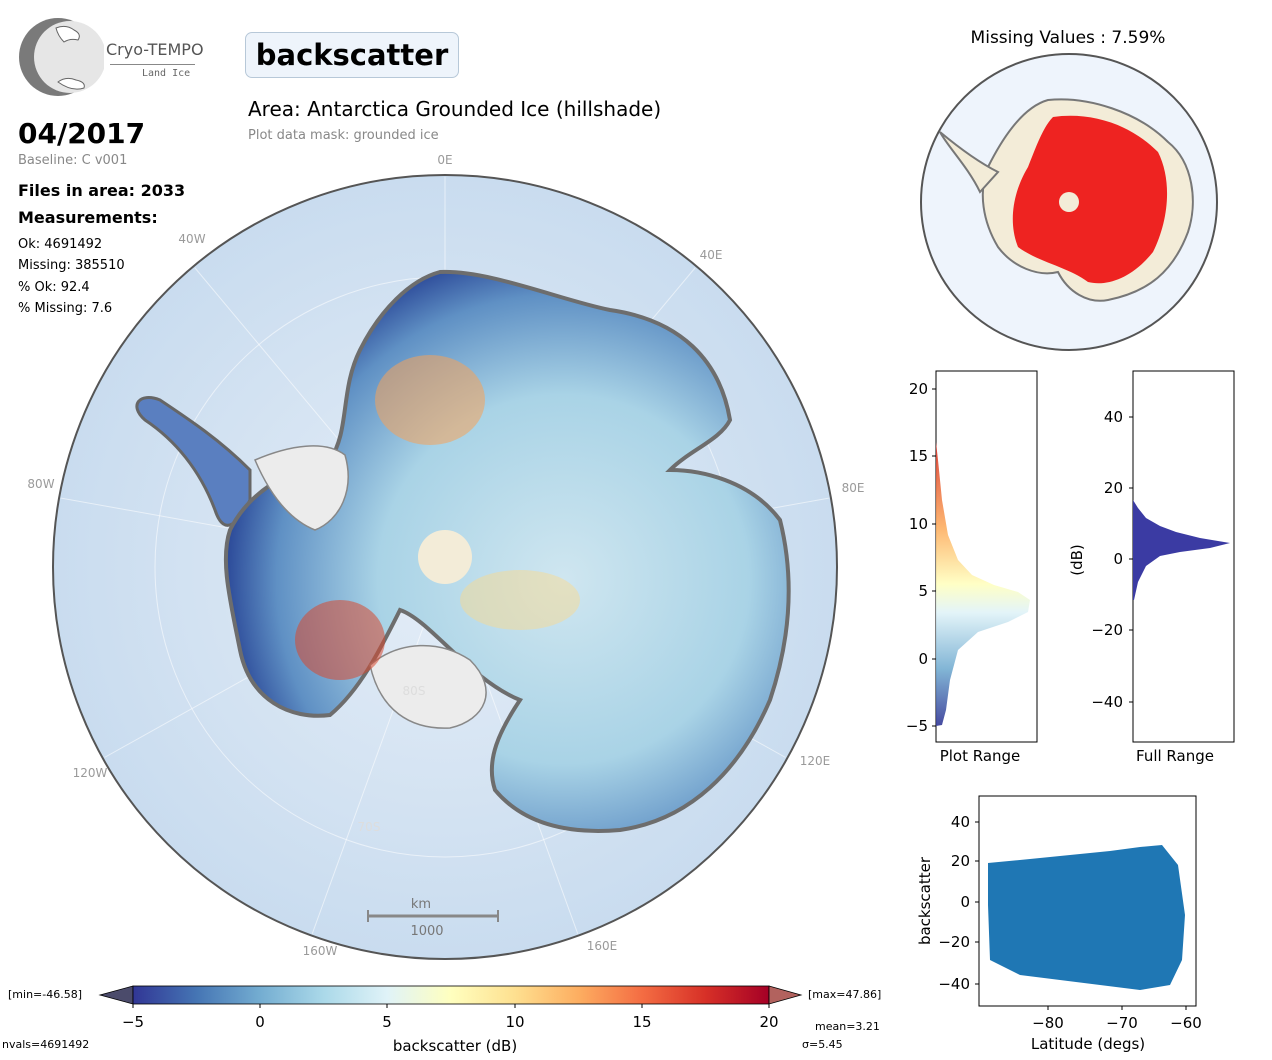 This screenshot has height=1060, width=1272. I want to click on colorbar-ticks: −5 0 5 10 15 20, so click(450, 1022).